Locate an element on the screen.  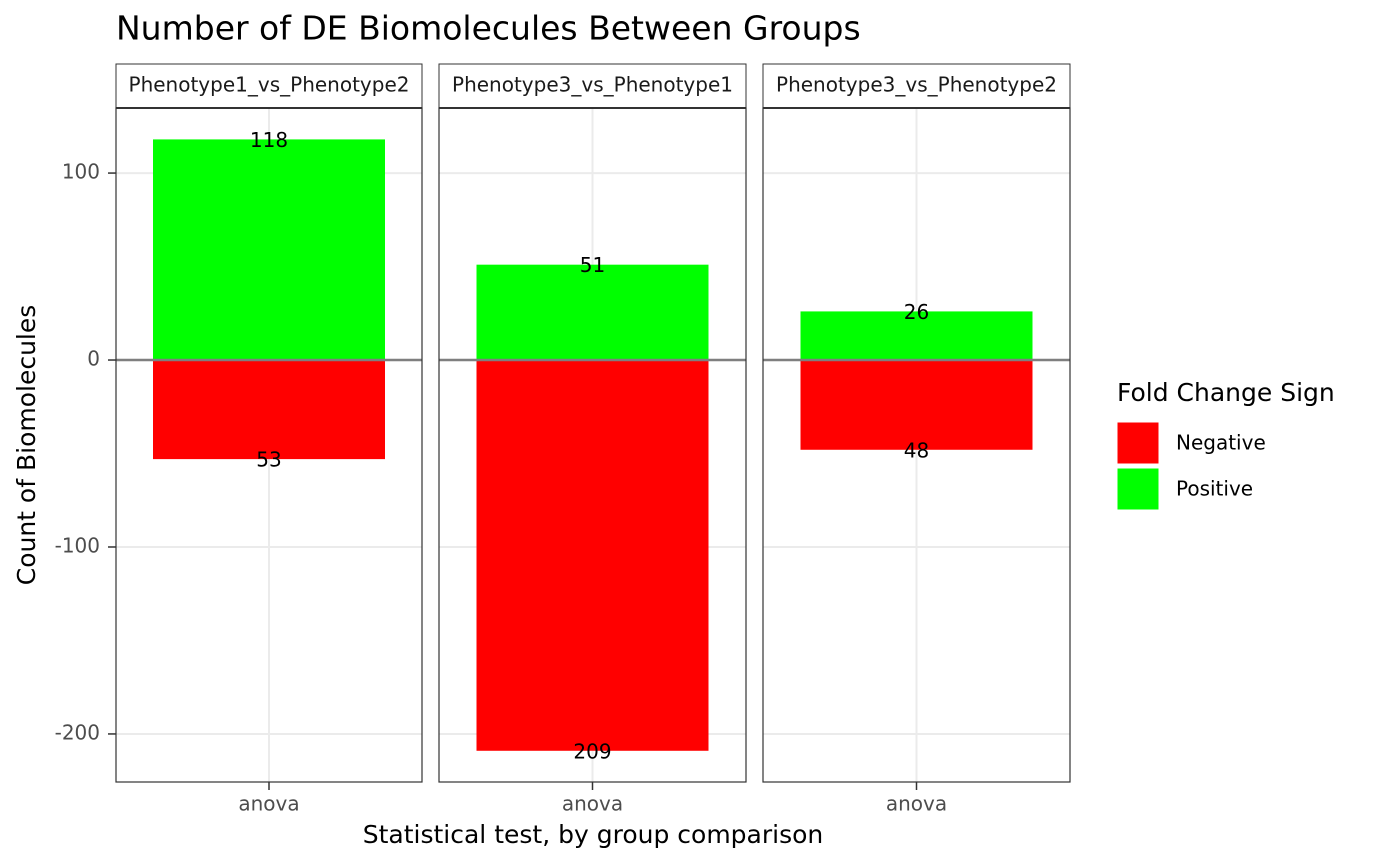
strip-label: Phenotype1_vs_Phenotype2 is located at coordinates (269, 85).